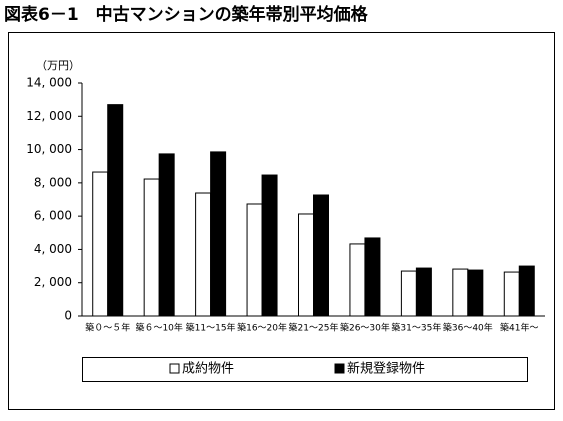 The width and height of the screenshot is (563, 421). I want to click on y-tick-label: 14, 000, so click(49, 83).